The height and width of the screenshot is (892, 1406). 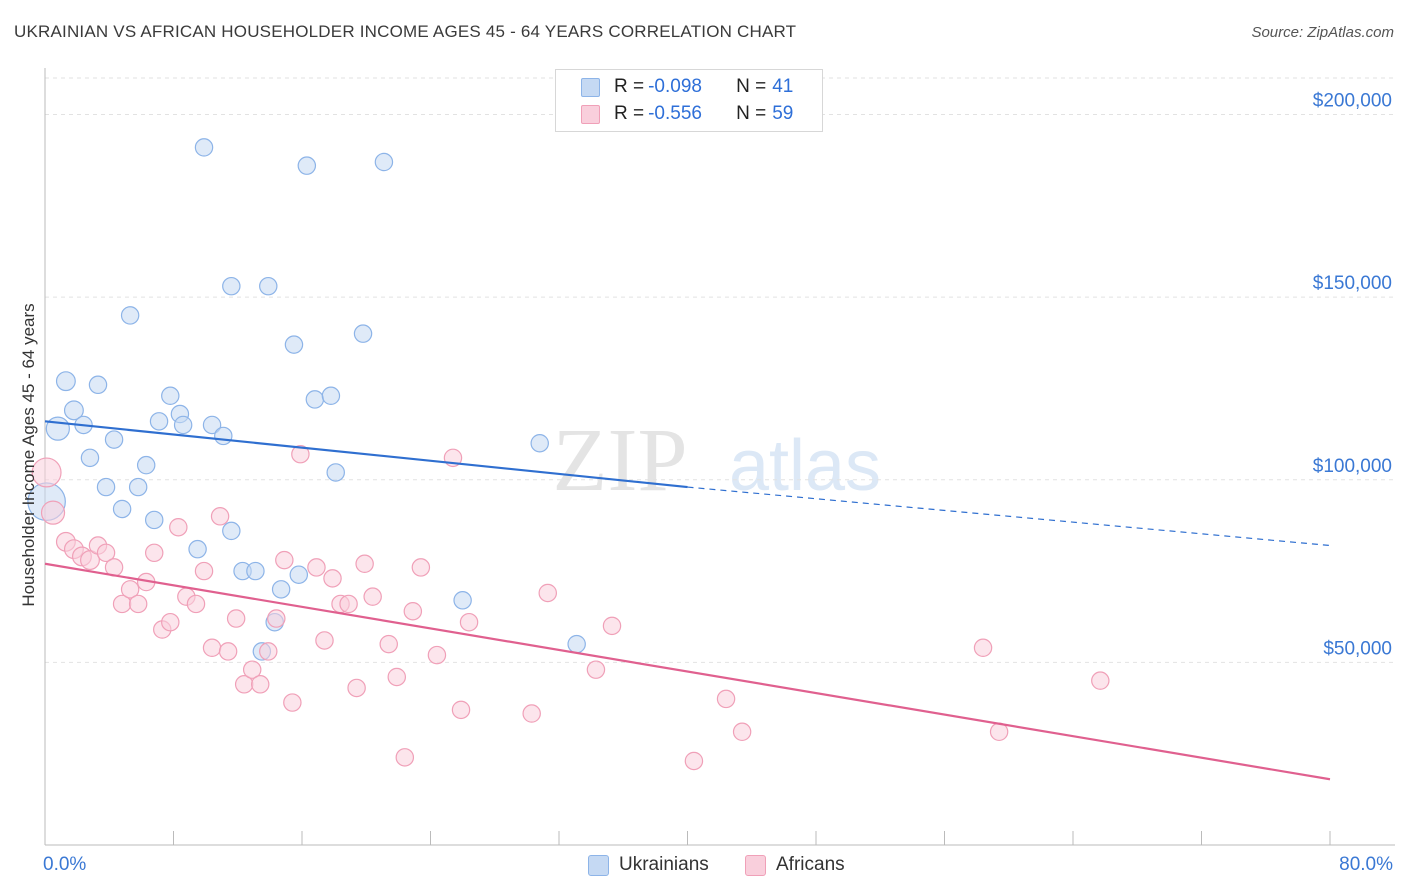 I want to click on y-tick-label: $100,000, so click(x=1352, y=466).